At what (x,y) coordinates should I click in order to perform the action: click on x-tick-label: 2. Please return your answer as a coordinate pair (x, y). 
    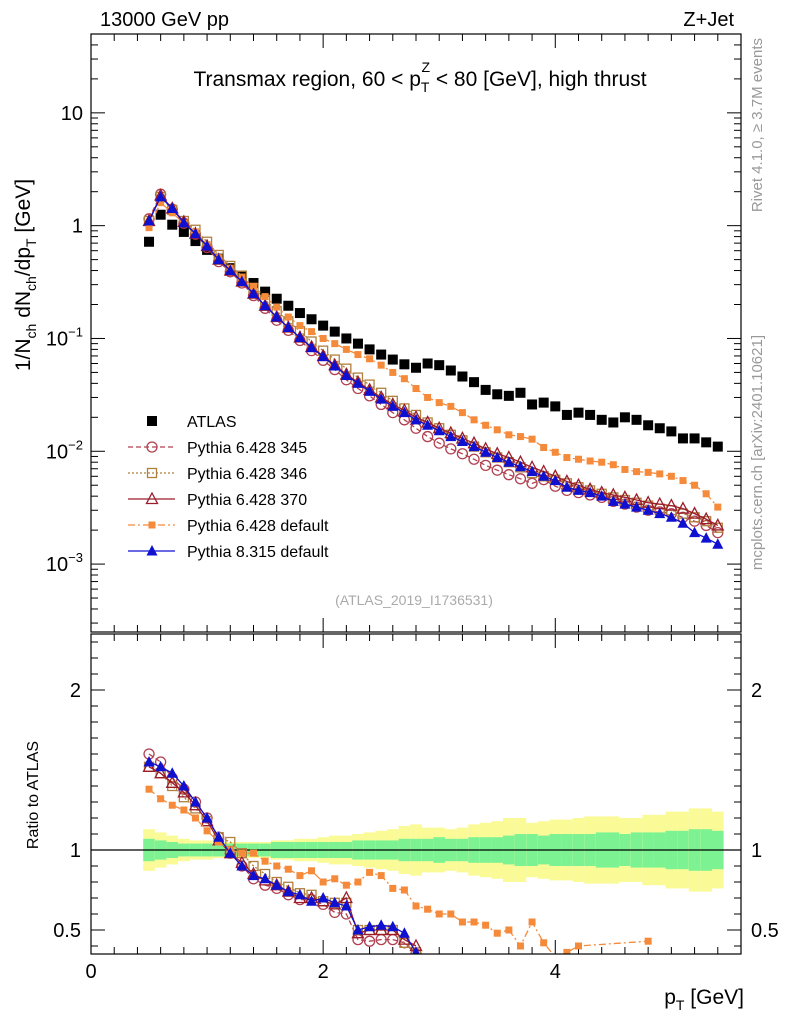
    Looking at the image, I should click on (323, 972).